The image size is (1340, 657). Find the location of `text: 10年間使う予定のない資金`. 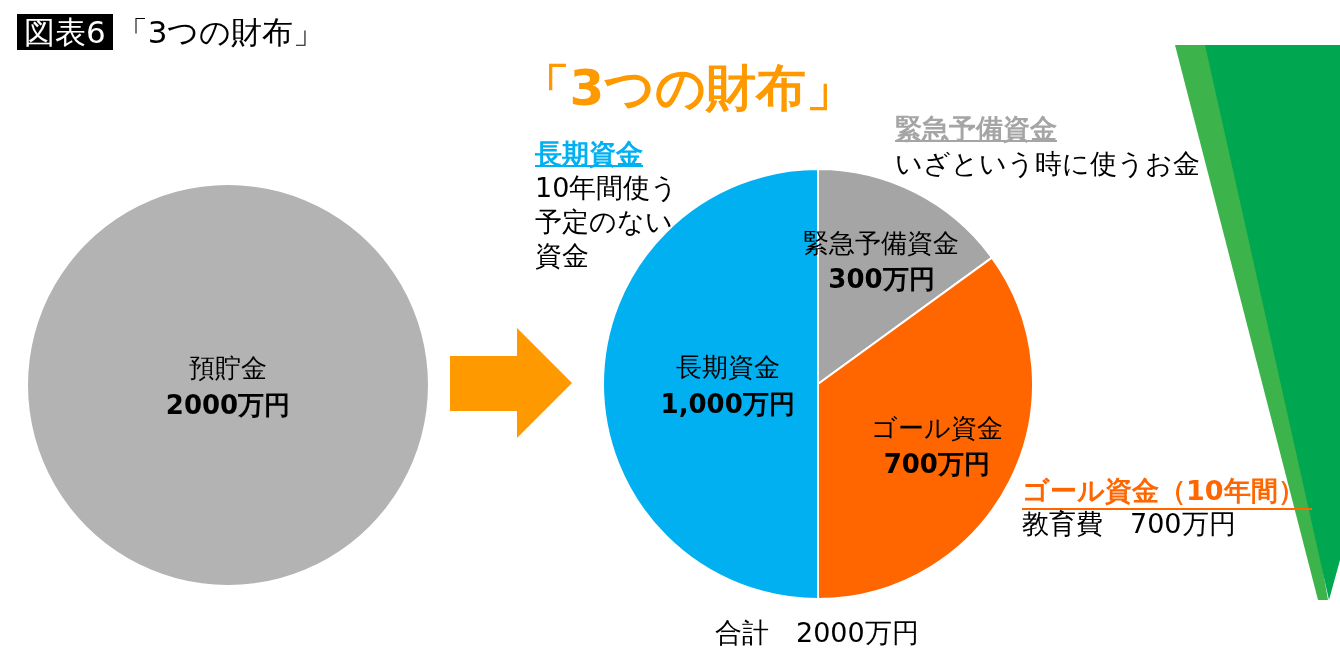

text: 10年間使う予定のない資金 is located at coordinates (607, 222).